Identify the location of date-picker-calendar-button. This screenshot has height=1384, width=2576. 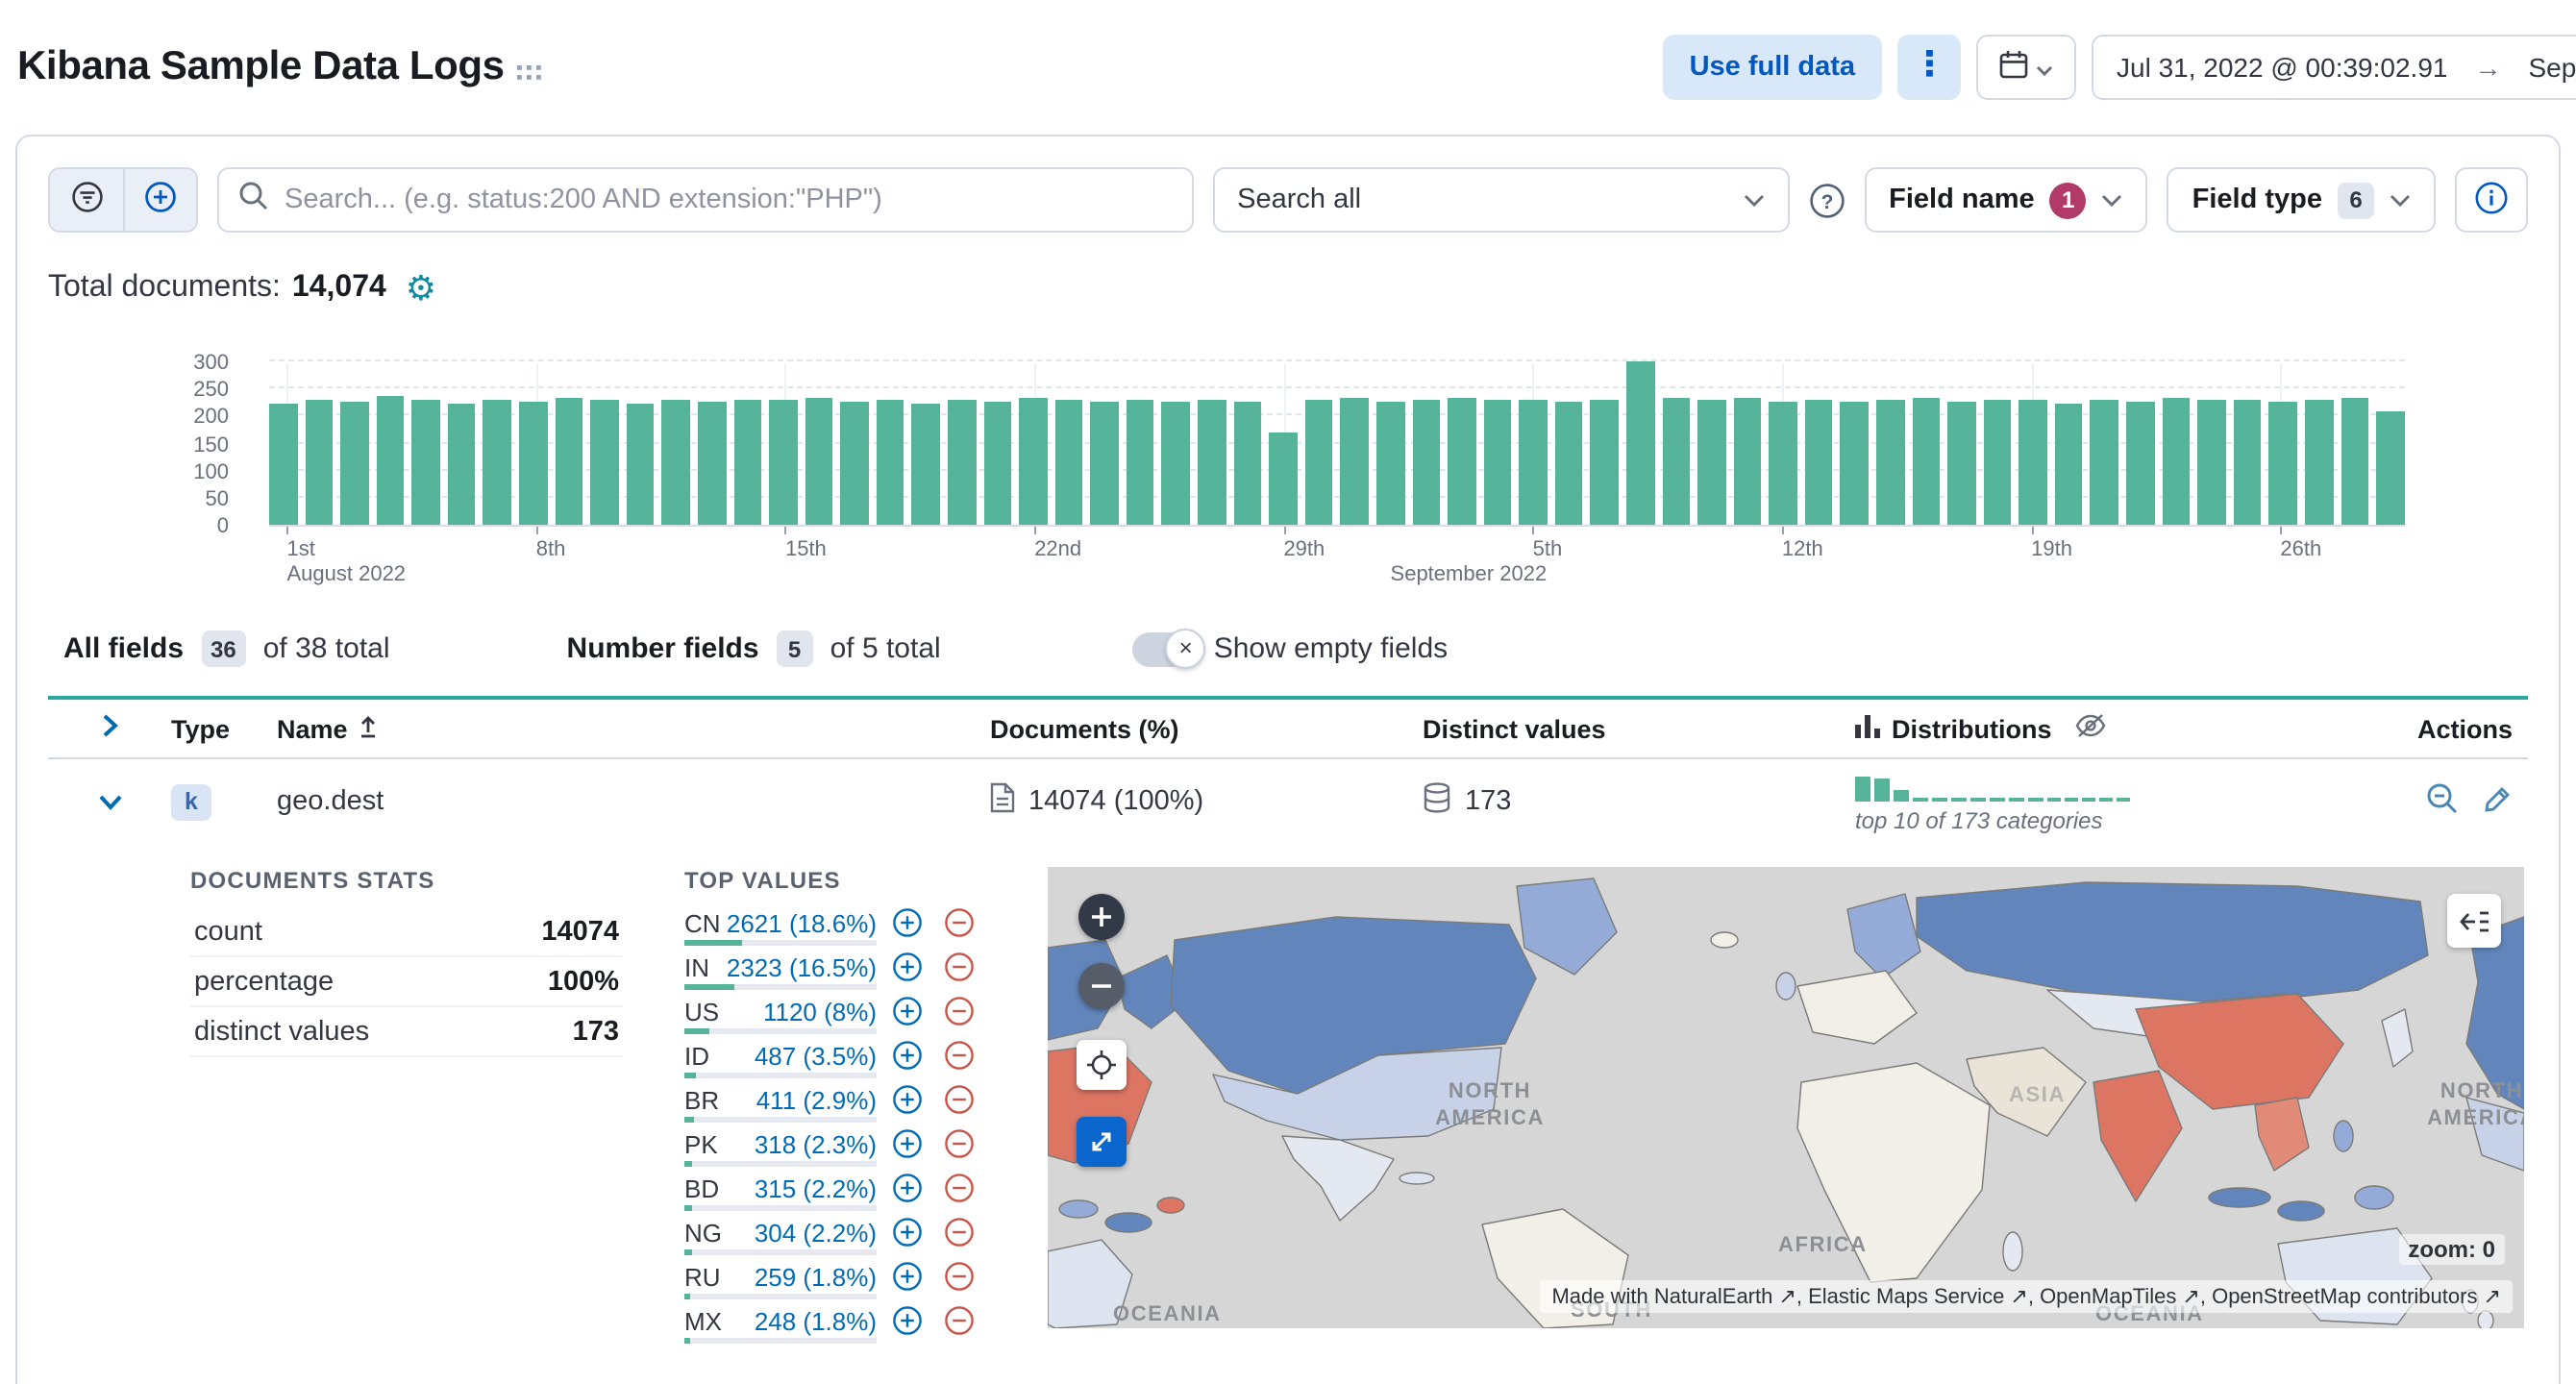
(2026, 67).